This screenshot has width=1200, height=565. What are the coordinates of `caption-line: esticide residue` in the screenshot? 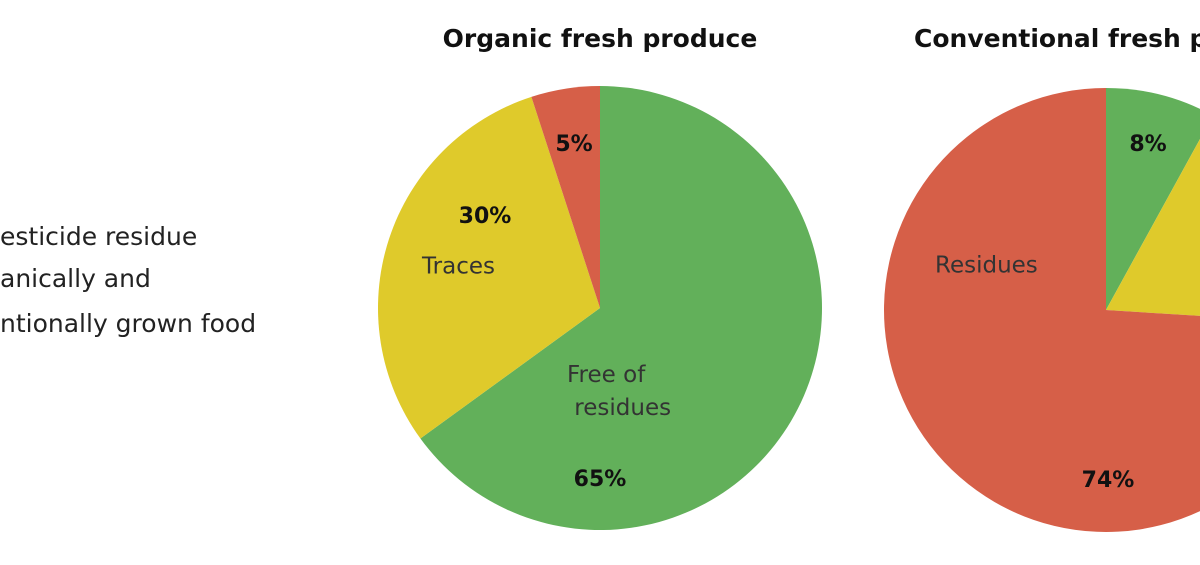 It's located at (98, 236).